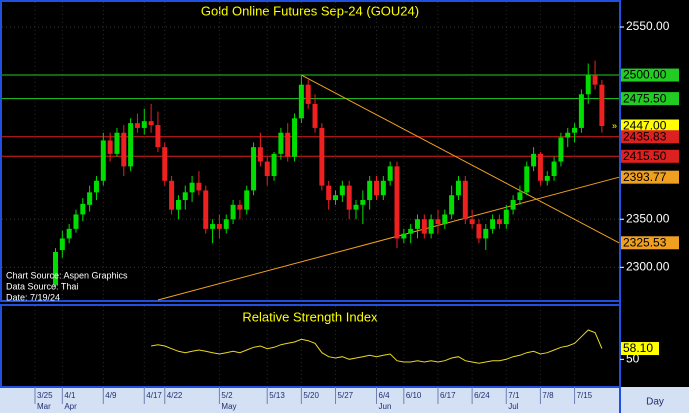  What do you see at coordinates (513, 406) in the screenshot?
I see `month-label: Jul` at bounding box center [513, 406].